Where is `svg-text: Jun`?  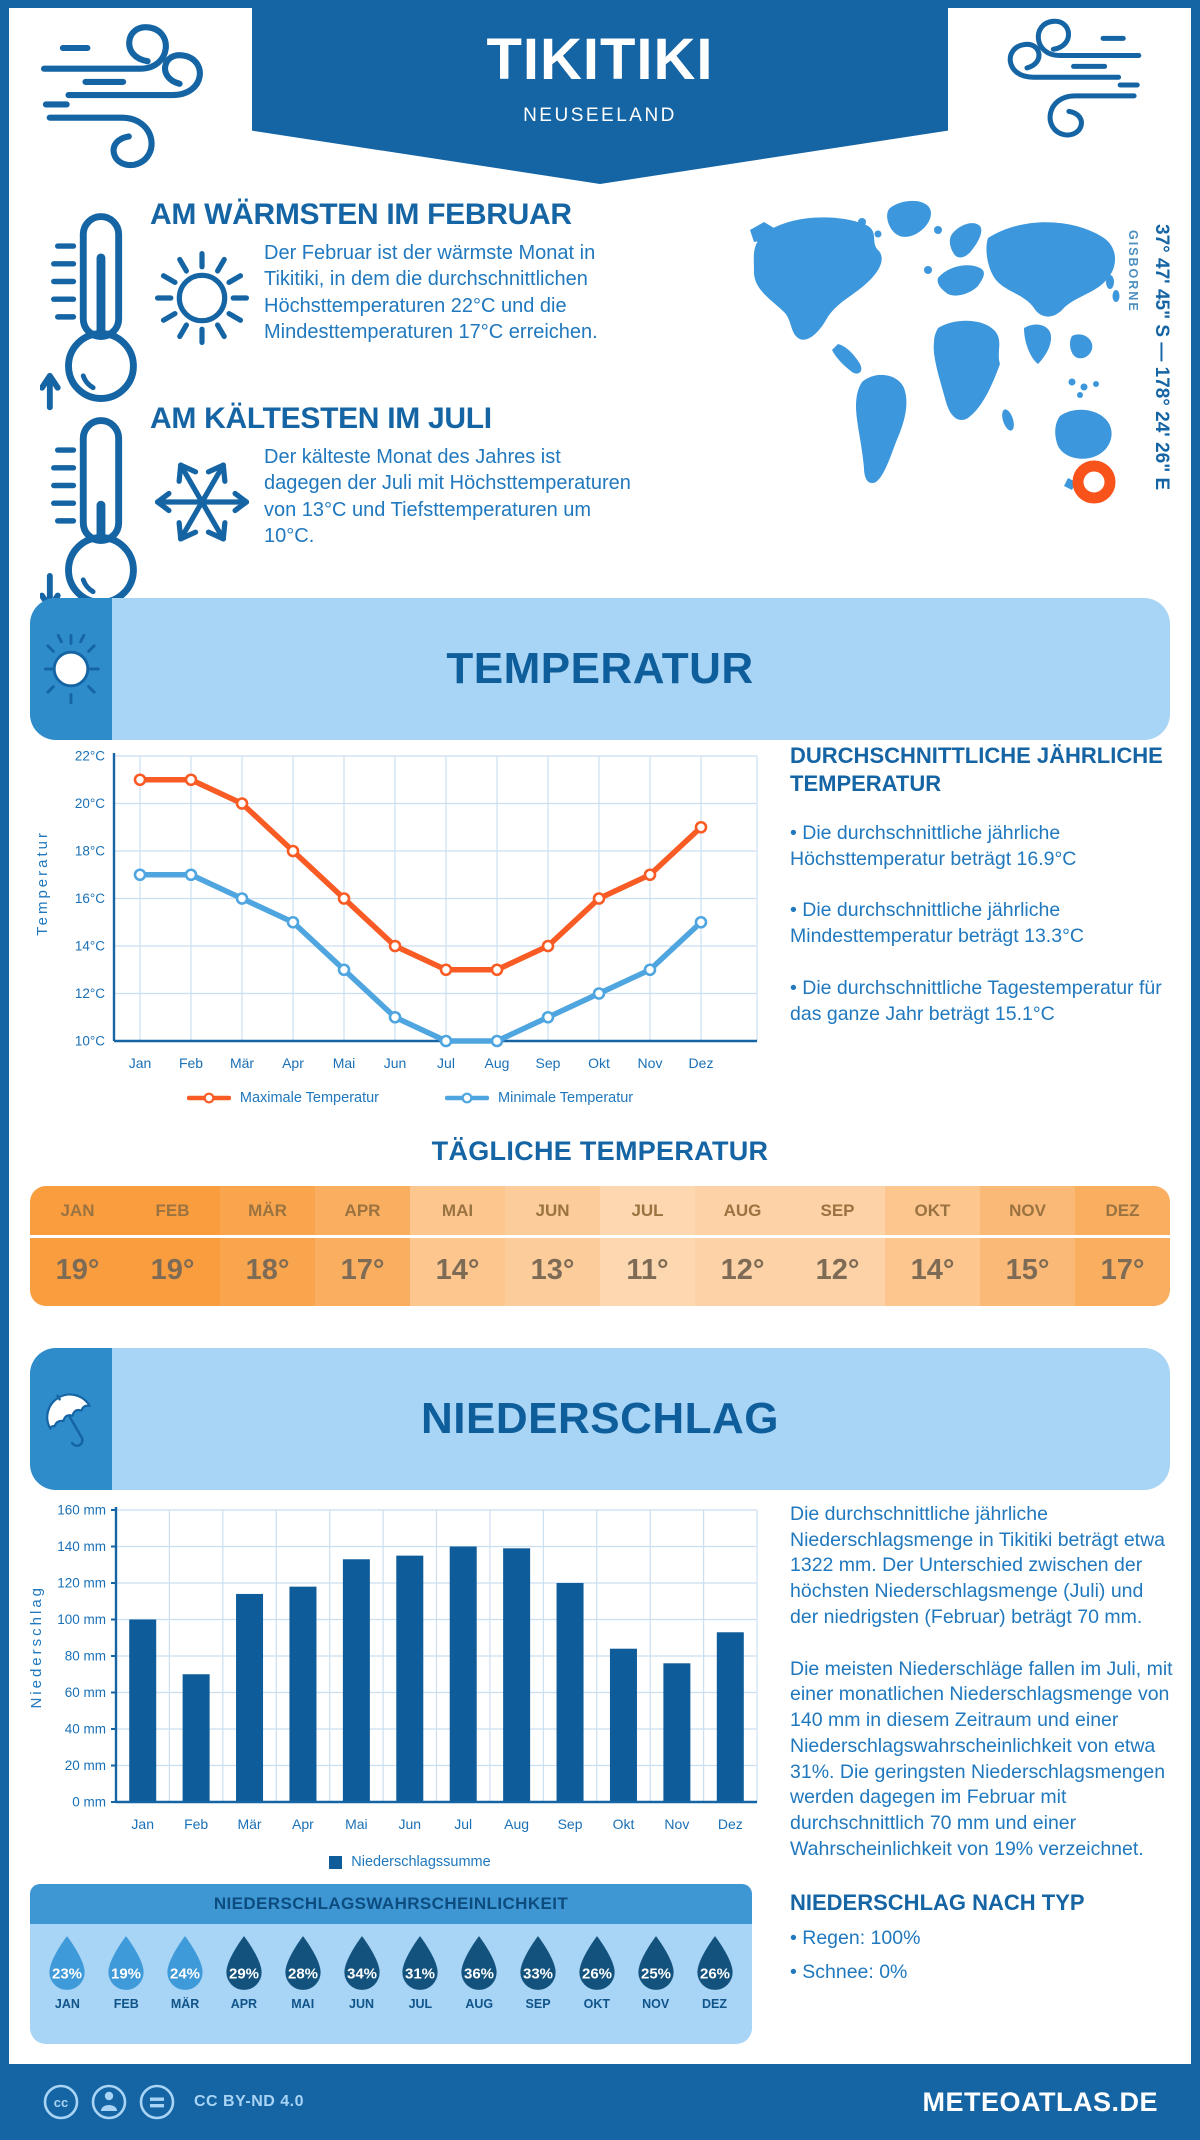
svg-text: Jun is located at coordinates (395, 1063).